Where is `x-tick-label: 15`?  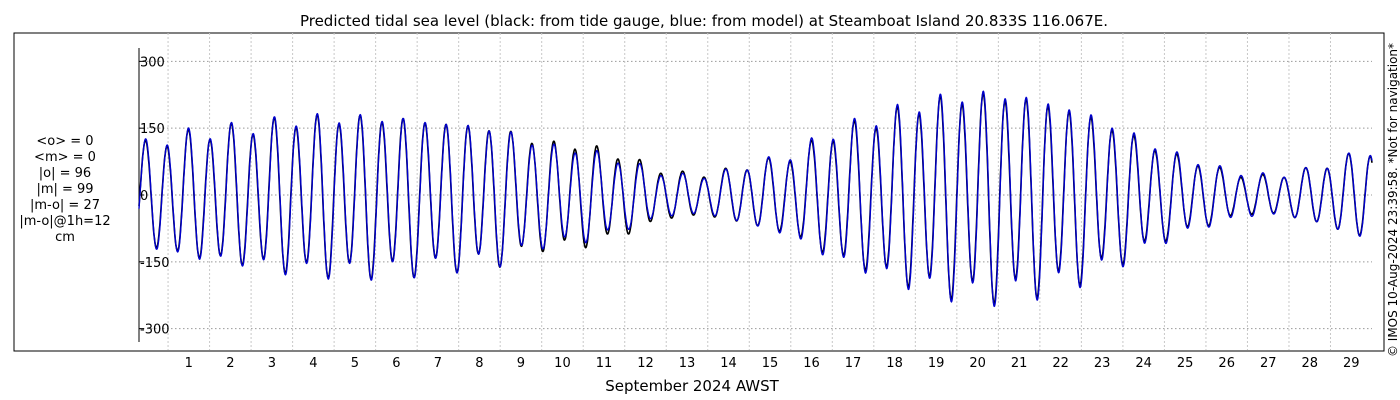
x-tick-label: 15 is located at coordinates (770, 363).